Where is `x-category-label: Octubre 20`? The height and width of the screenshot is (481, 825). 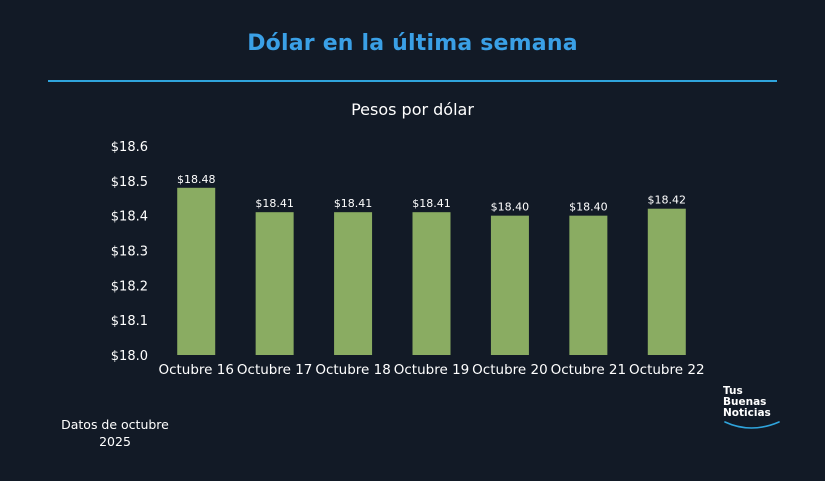
x-category-label: Octubre 20 is located at coordinates (510, 370).